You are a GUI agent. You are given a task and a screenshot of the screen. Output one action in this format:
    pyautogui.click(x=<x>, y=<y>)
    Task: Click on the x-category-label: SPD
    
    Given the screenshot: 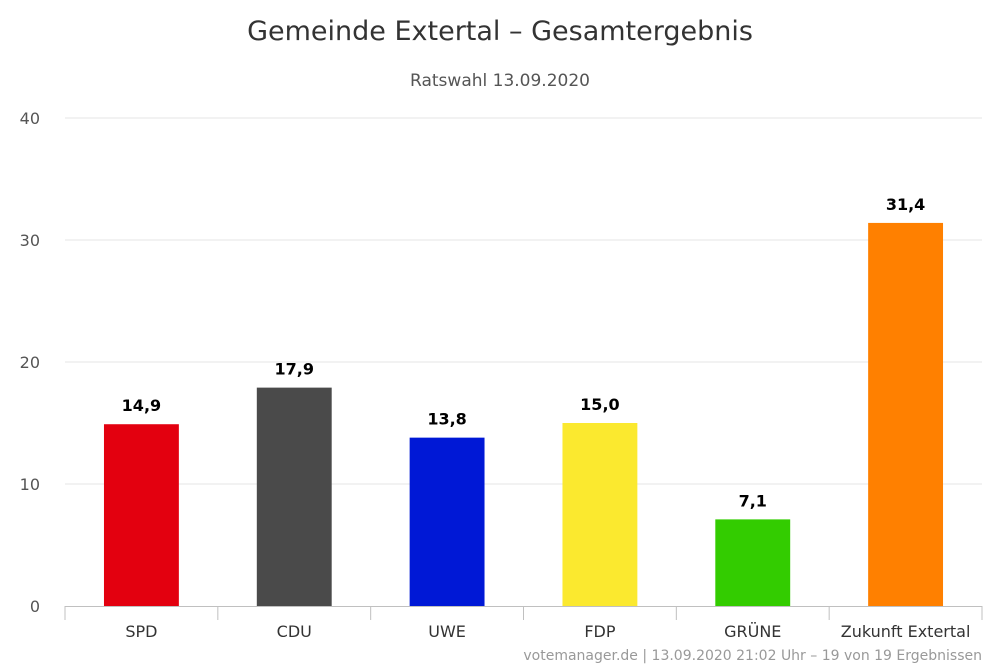 What is the action you would take?
    pyautogui.click(x=141, y=631)
    